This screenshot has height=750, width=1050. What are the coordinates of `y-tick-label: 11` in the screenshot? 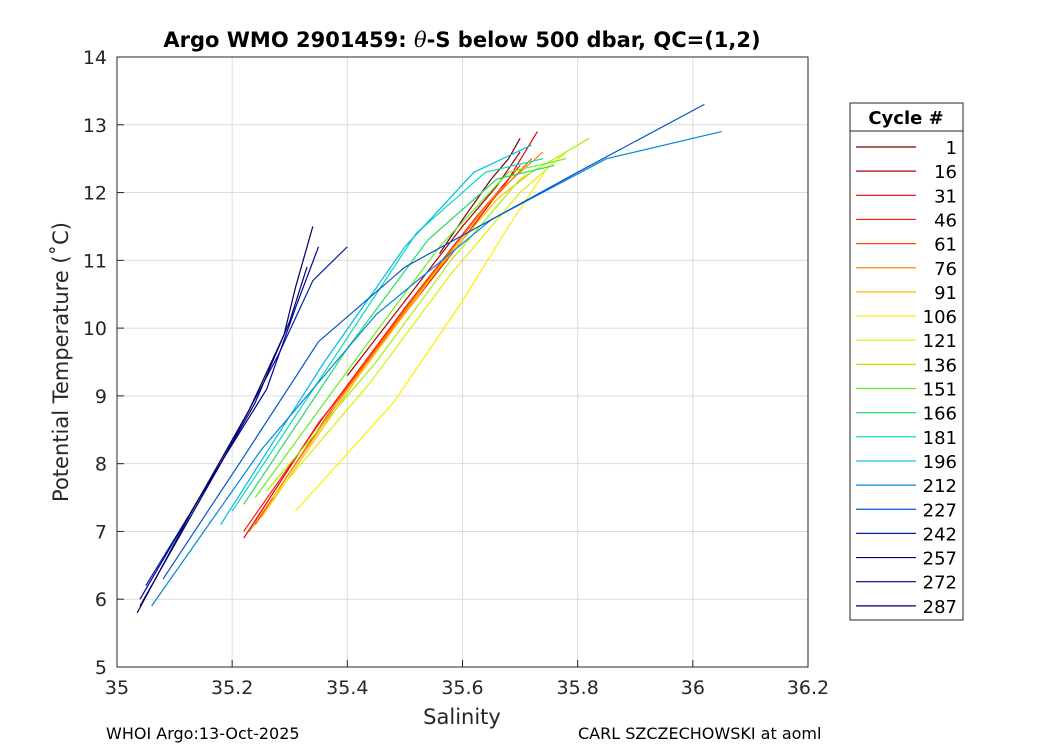 It's located at (95, 261).